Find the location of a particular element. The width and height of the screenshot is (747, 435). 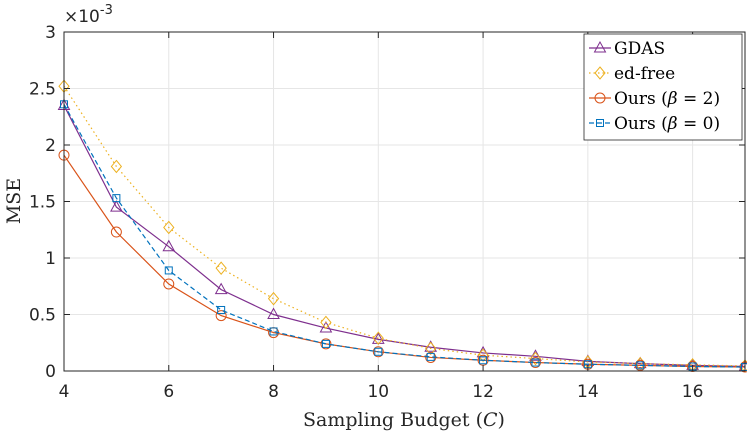

x-tick-label: 12 is located at coordinates (483, 392).